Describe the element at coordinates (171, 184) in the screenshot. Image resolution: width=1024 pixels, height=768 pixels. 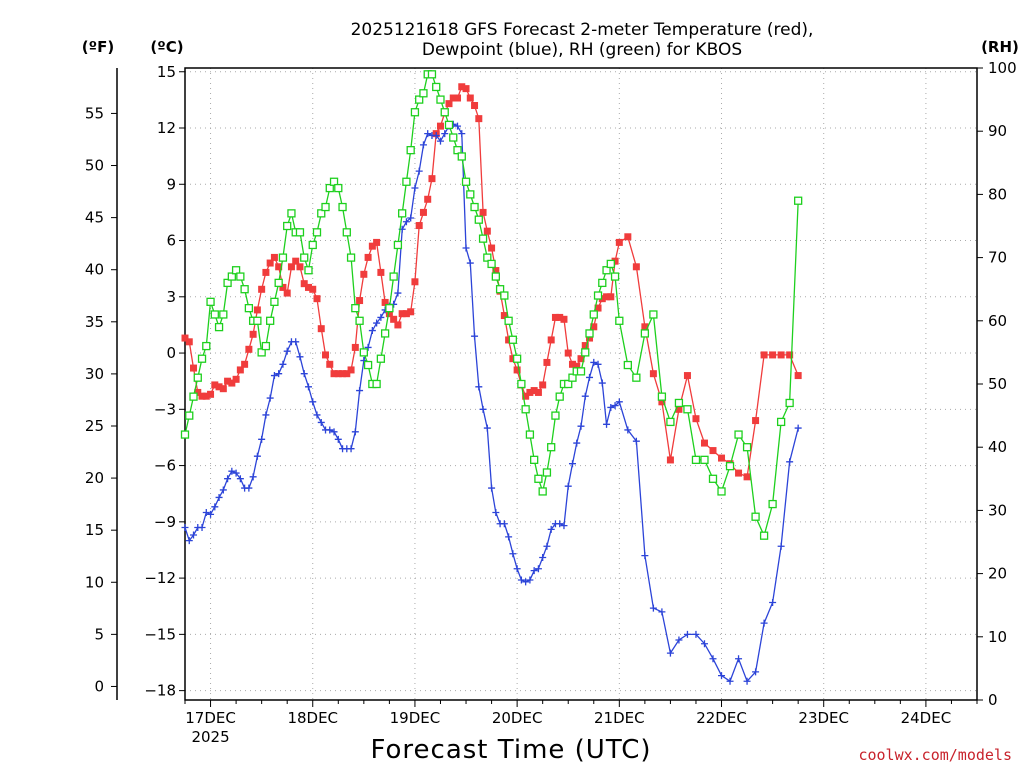
I see `celsius-tick-label: 9` at that location.